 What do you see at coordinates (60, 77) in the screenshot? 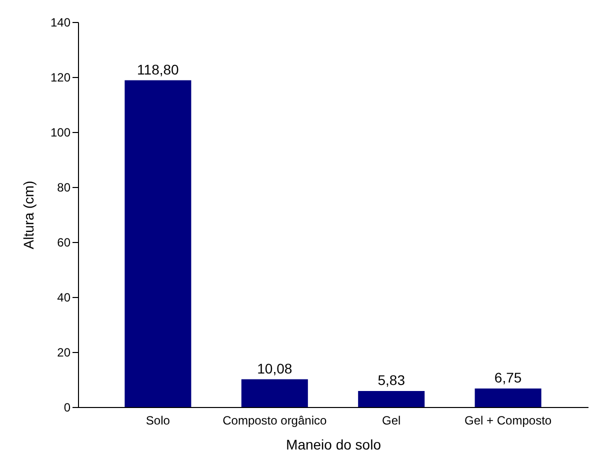
I see `y-tick-label: 120` at bounding box center [60, 77].